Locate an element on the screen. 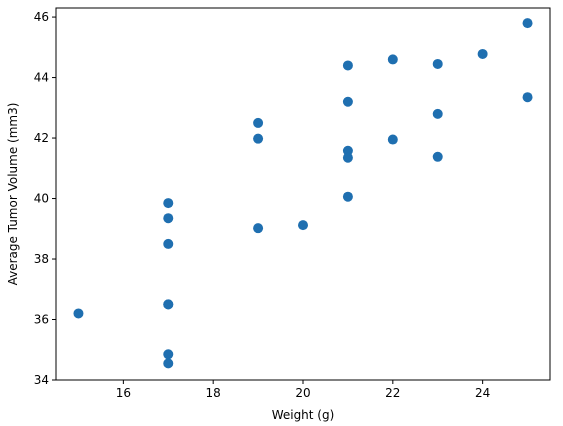 The width and height of the screenshot is (563, 426). x-tick-label: 20 is located at coordinates (302, 393).